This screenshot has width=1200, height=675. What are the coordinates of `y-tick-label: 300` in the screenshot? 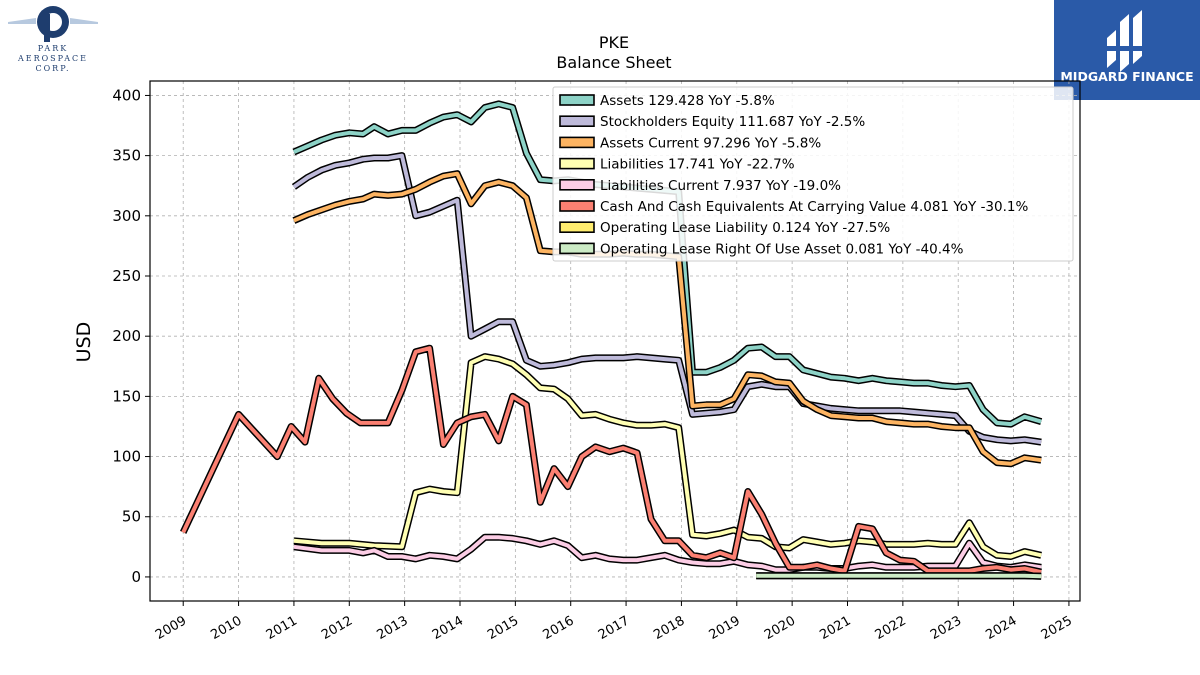 It's located at (126, 216).